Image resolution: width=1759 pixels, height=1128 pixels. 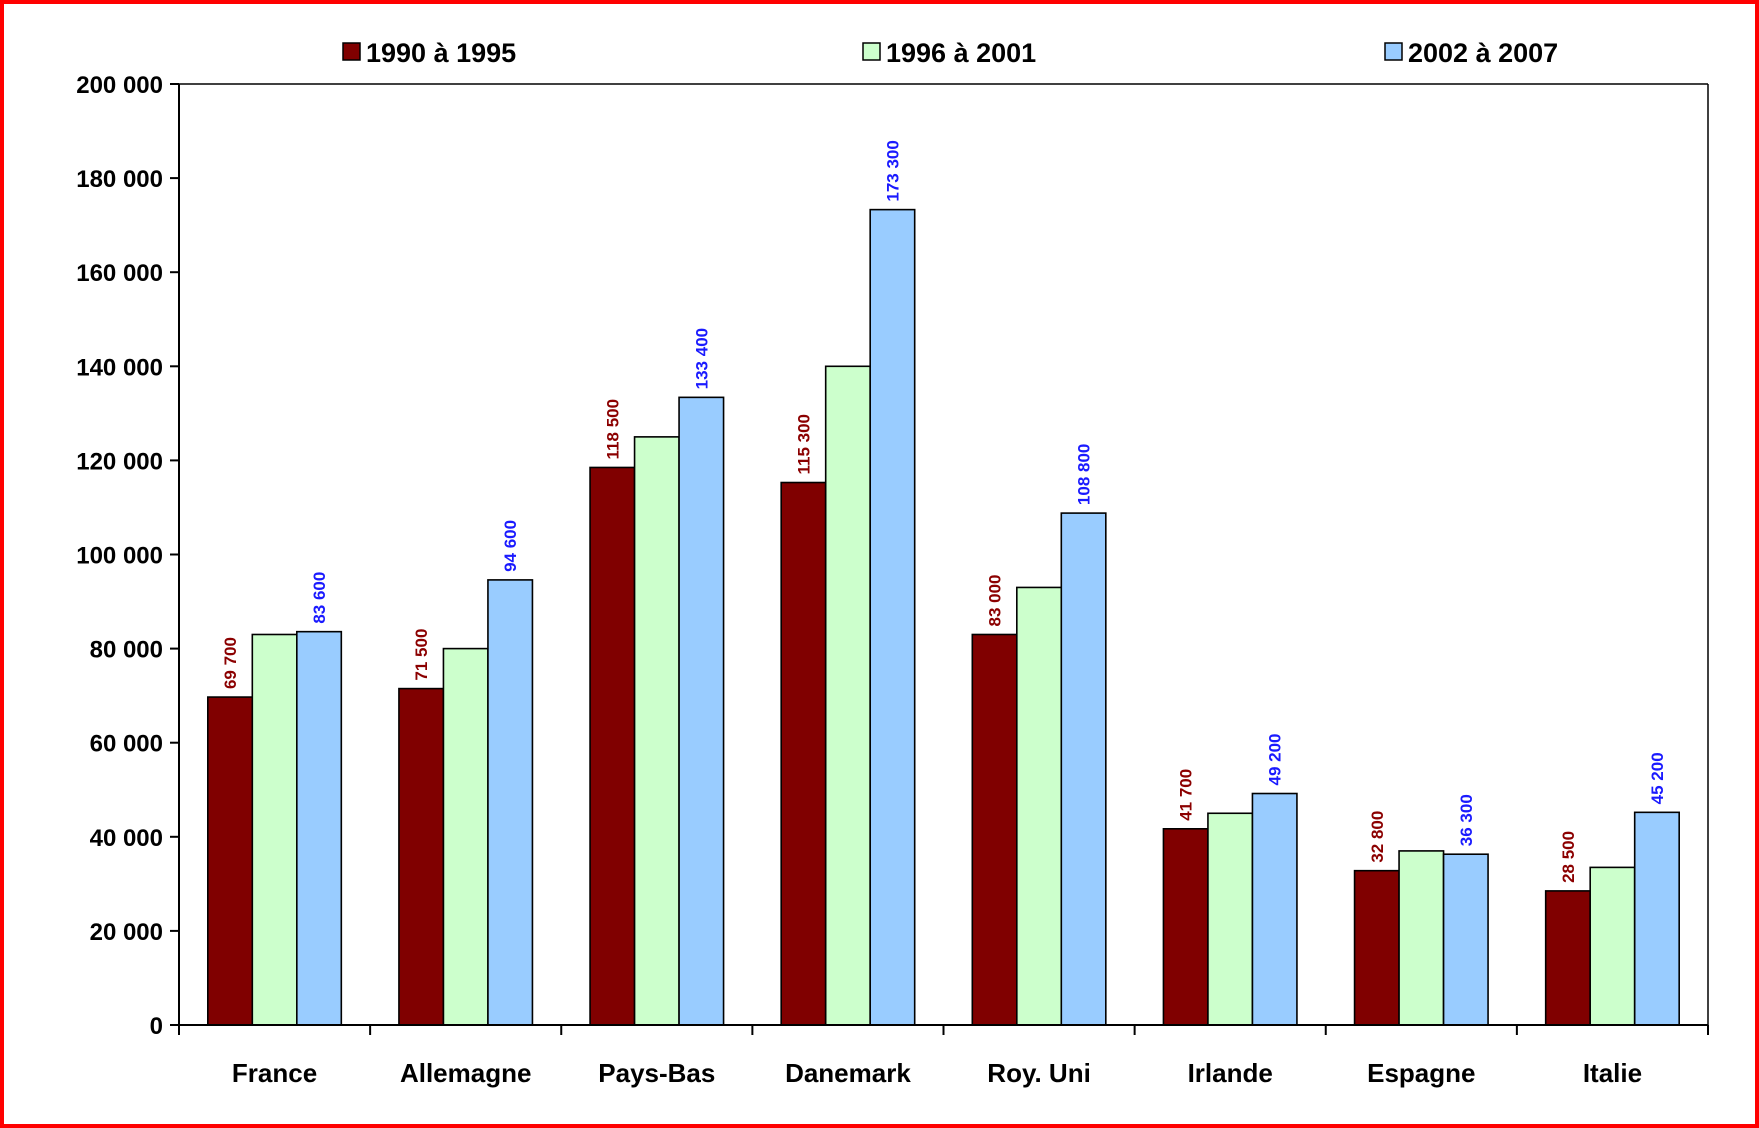 I want to click on data-label: 173 300, so click(x=892, y=170).